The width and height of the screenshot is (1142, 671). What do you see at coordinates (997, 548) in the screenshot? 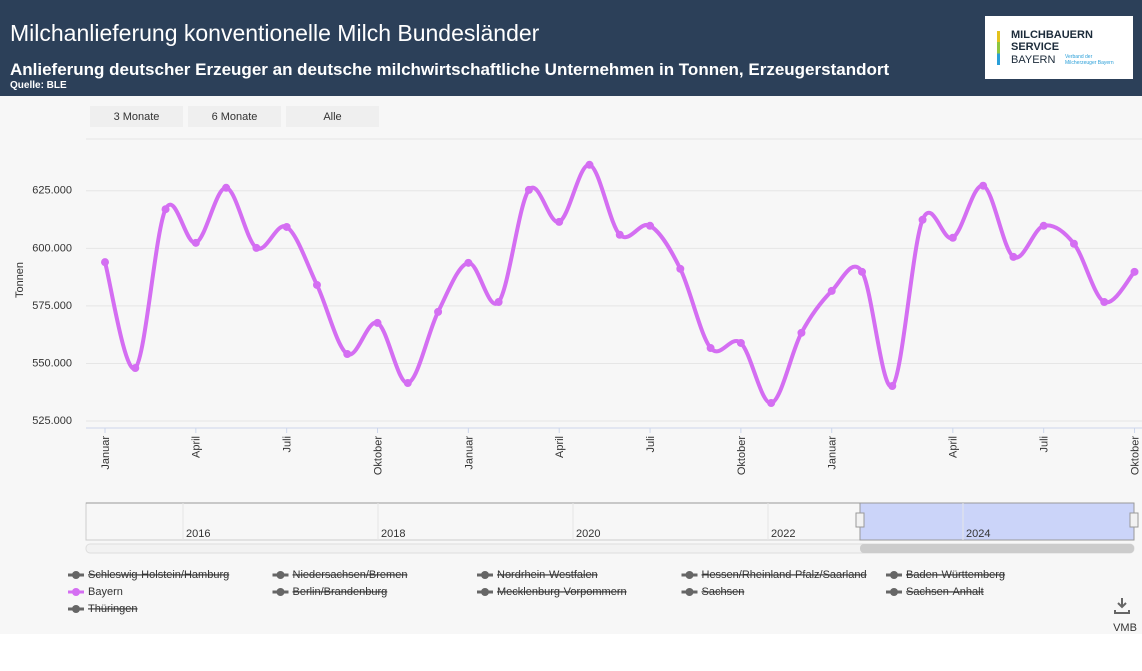
I see `scrollbar-thumb` at bounding box center [997, 548].